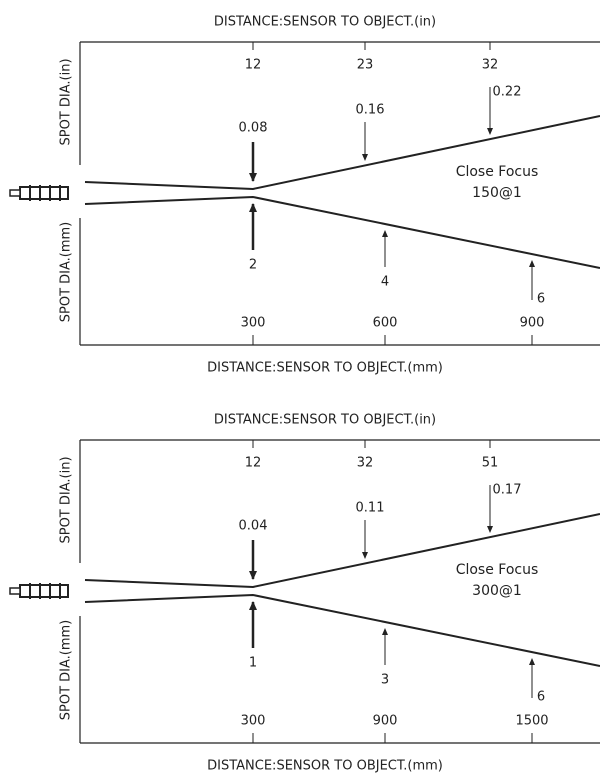 The image size is (600, 774). What do you see at coordinates (507, 92) in the screenshot?
I see `upper-spot-label: 0.22` at bounding box center [507, 92].